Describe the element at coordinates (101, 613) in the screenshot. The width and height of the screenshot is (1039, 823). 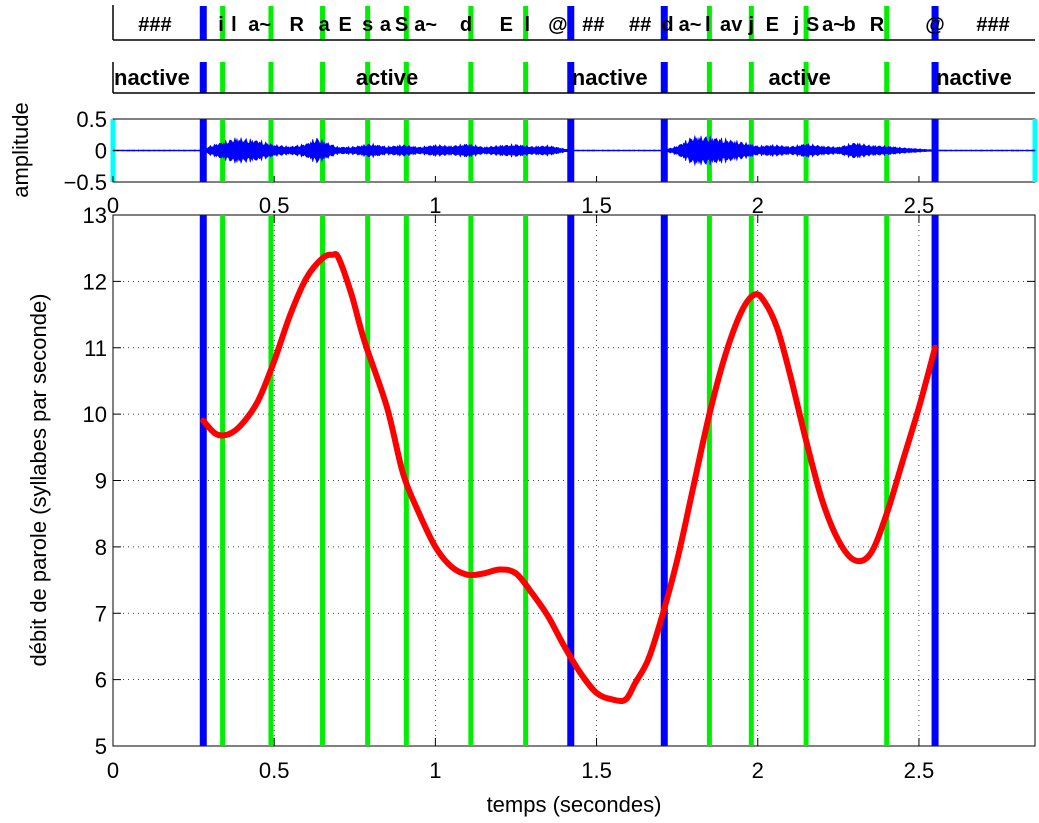
I see `ytick-label: 7` at that location.